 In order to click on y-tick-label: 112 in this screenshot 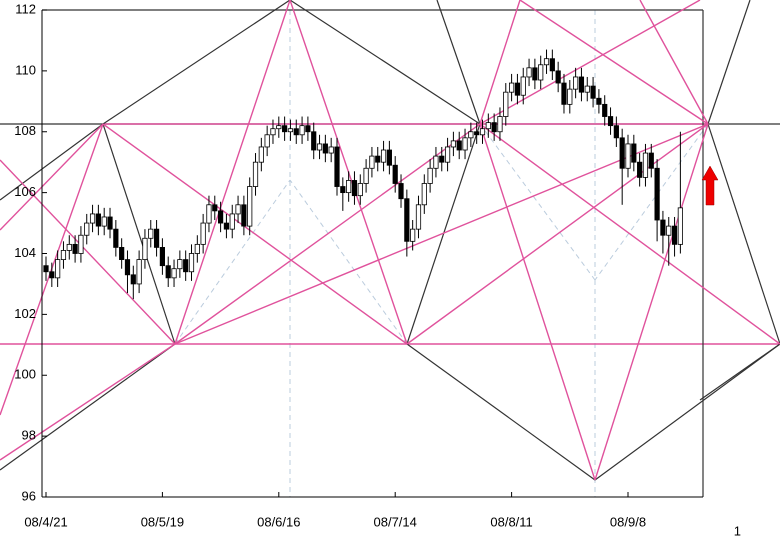, I will do `click(25, 8)`.